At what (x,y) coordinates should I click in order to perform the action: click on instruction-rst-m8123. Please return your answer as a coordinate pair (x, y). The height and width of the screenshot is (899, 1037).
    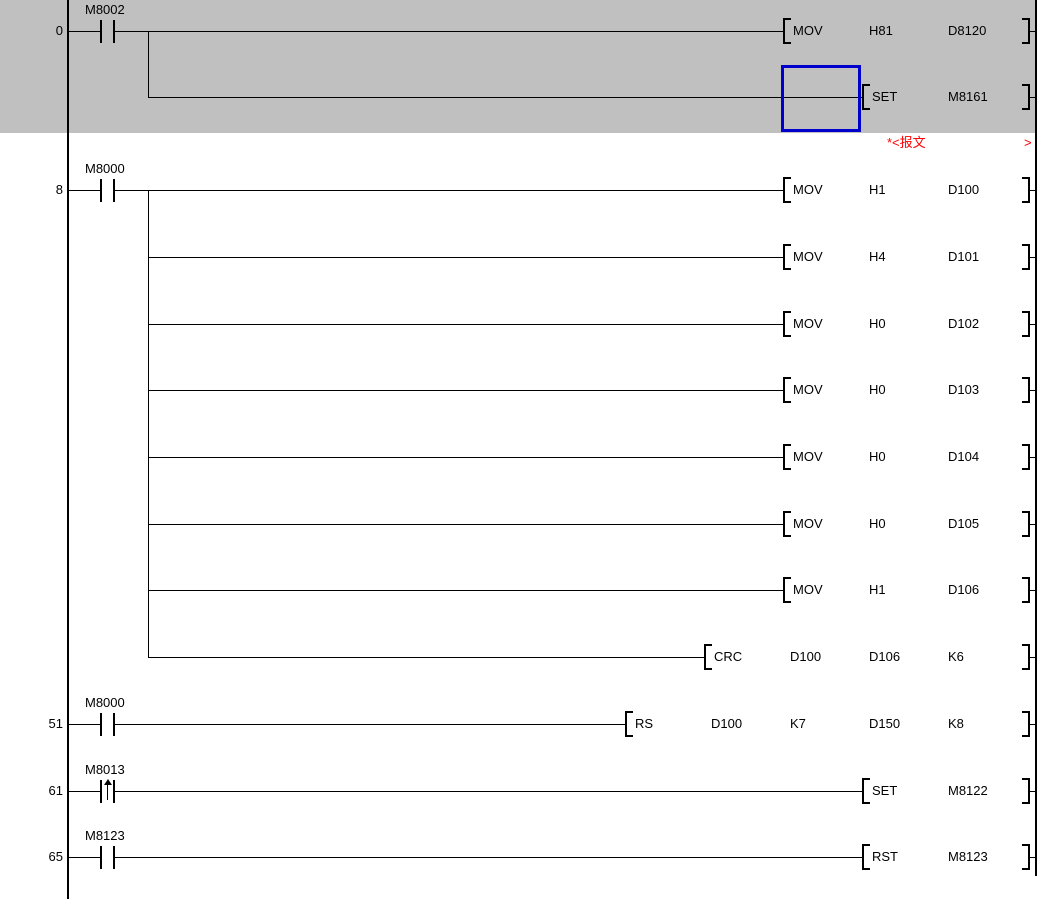
    Looking at the image, I should click on (948, 857).